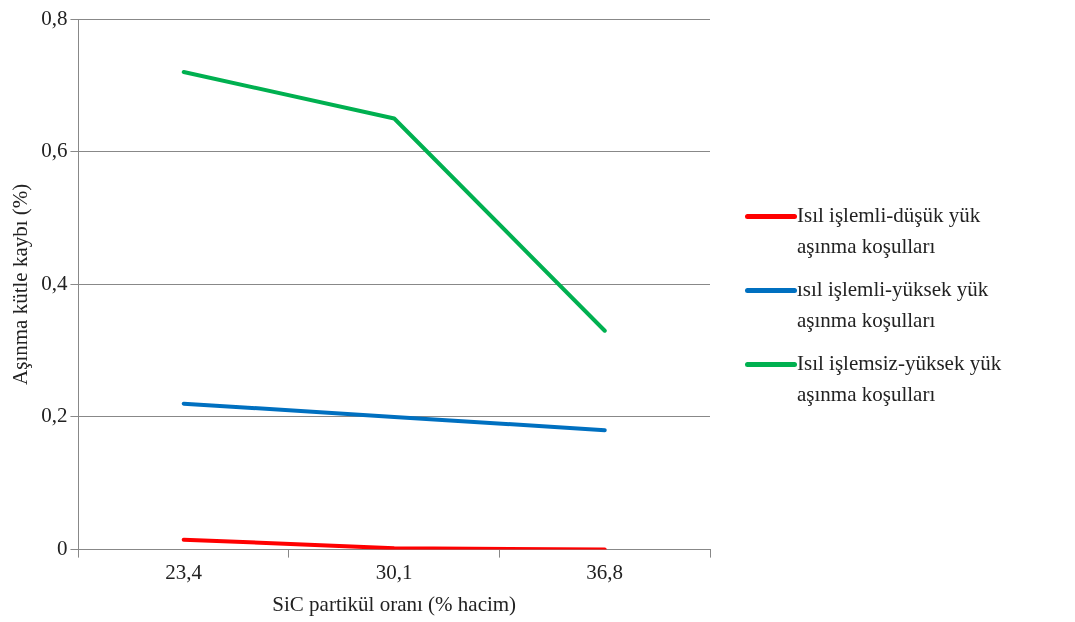  What do you see at coordinates (889, 231) in the screenshot?
I see `legend-label: Isıl işlemli-düşük yük aşınma koşulları` at bounding box center [889, 231].